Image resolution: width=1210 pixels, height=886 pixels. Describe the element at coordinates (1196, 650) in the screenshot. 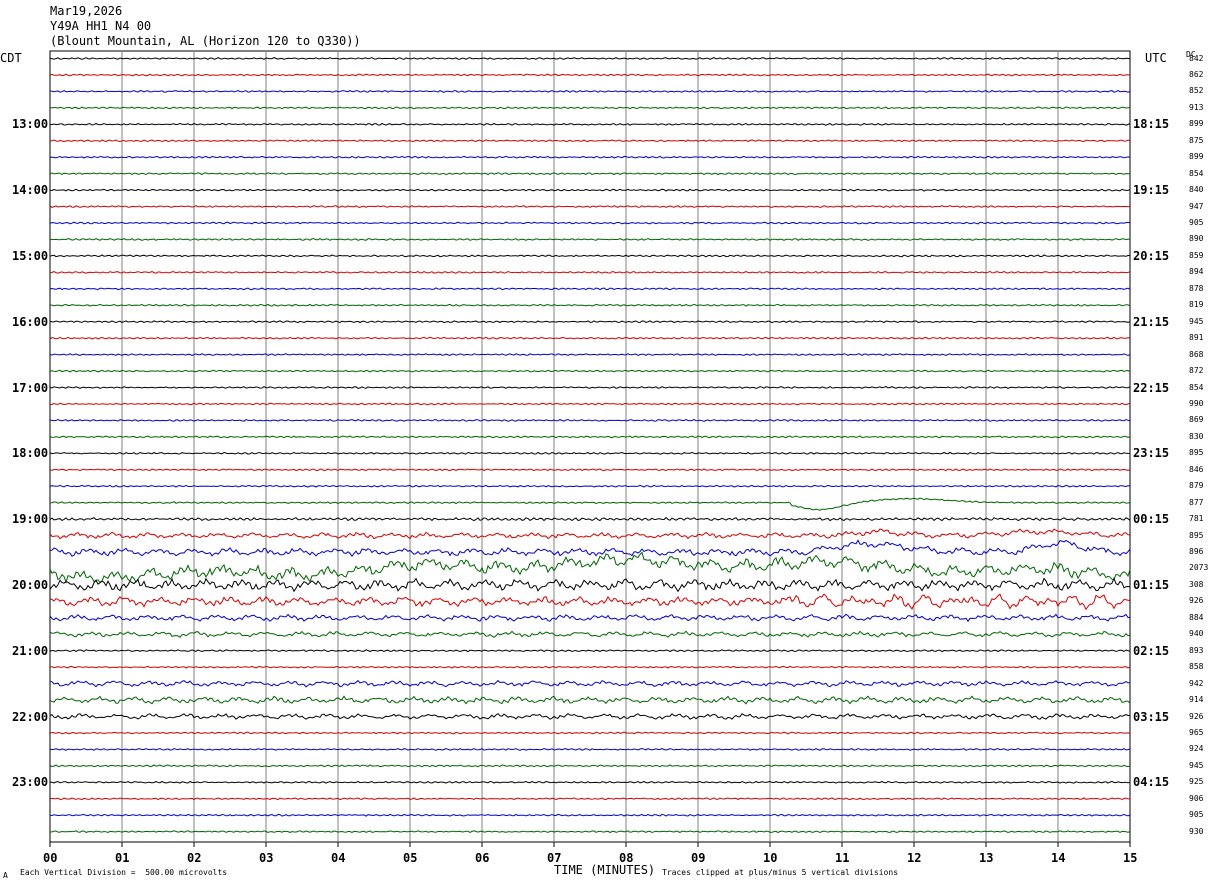

I see `dc-offset-value: 893` at that location.